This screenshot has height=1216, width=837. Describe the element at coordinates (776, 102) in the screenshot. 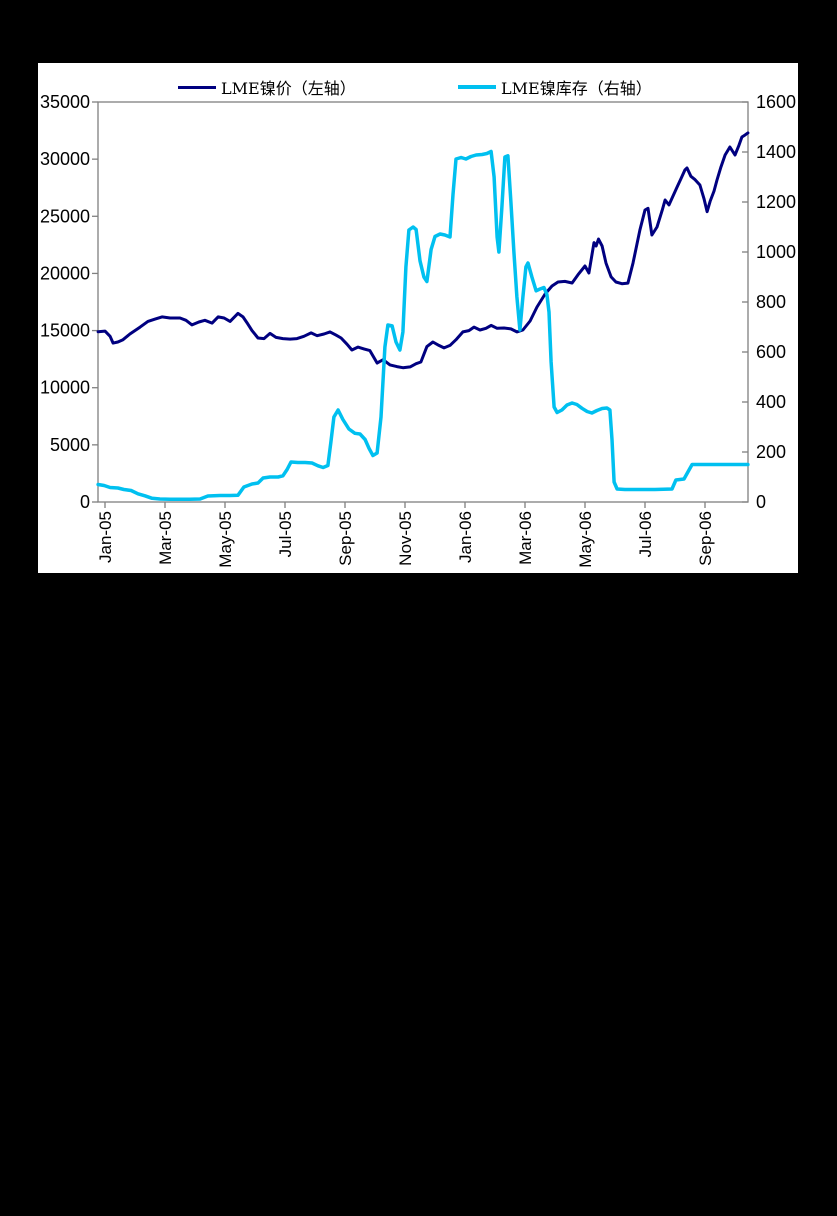

I see `y-right-tick-label: 1600` at that location.